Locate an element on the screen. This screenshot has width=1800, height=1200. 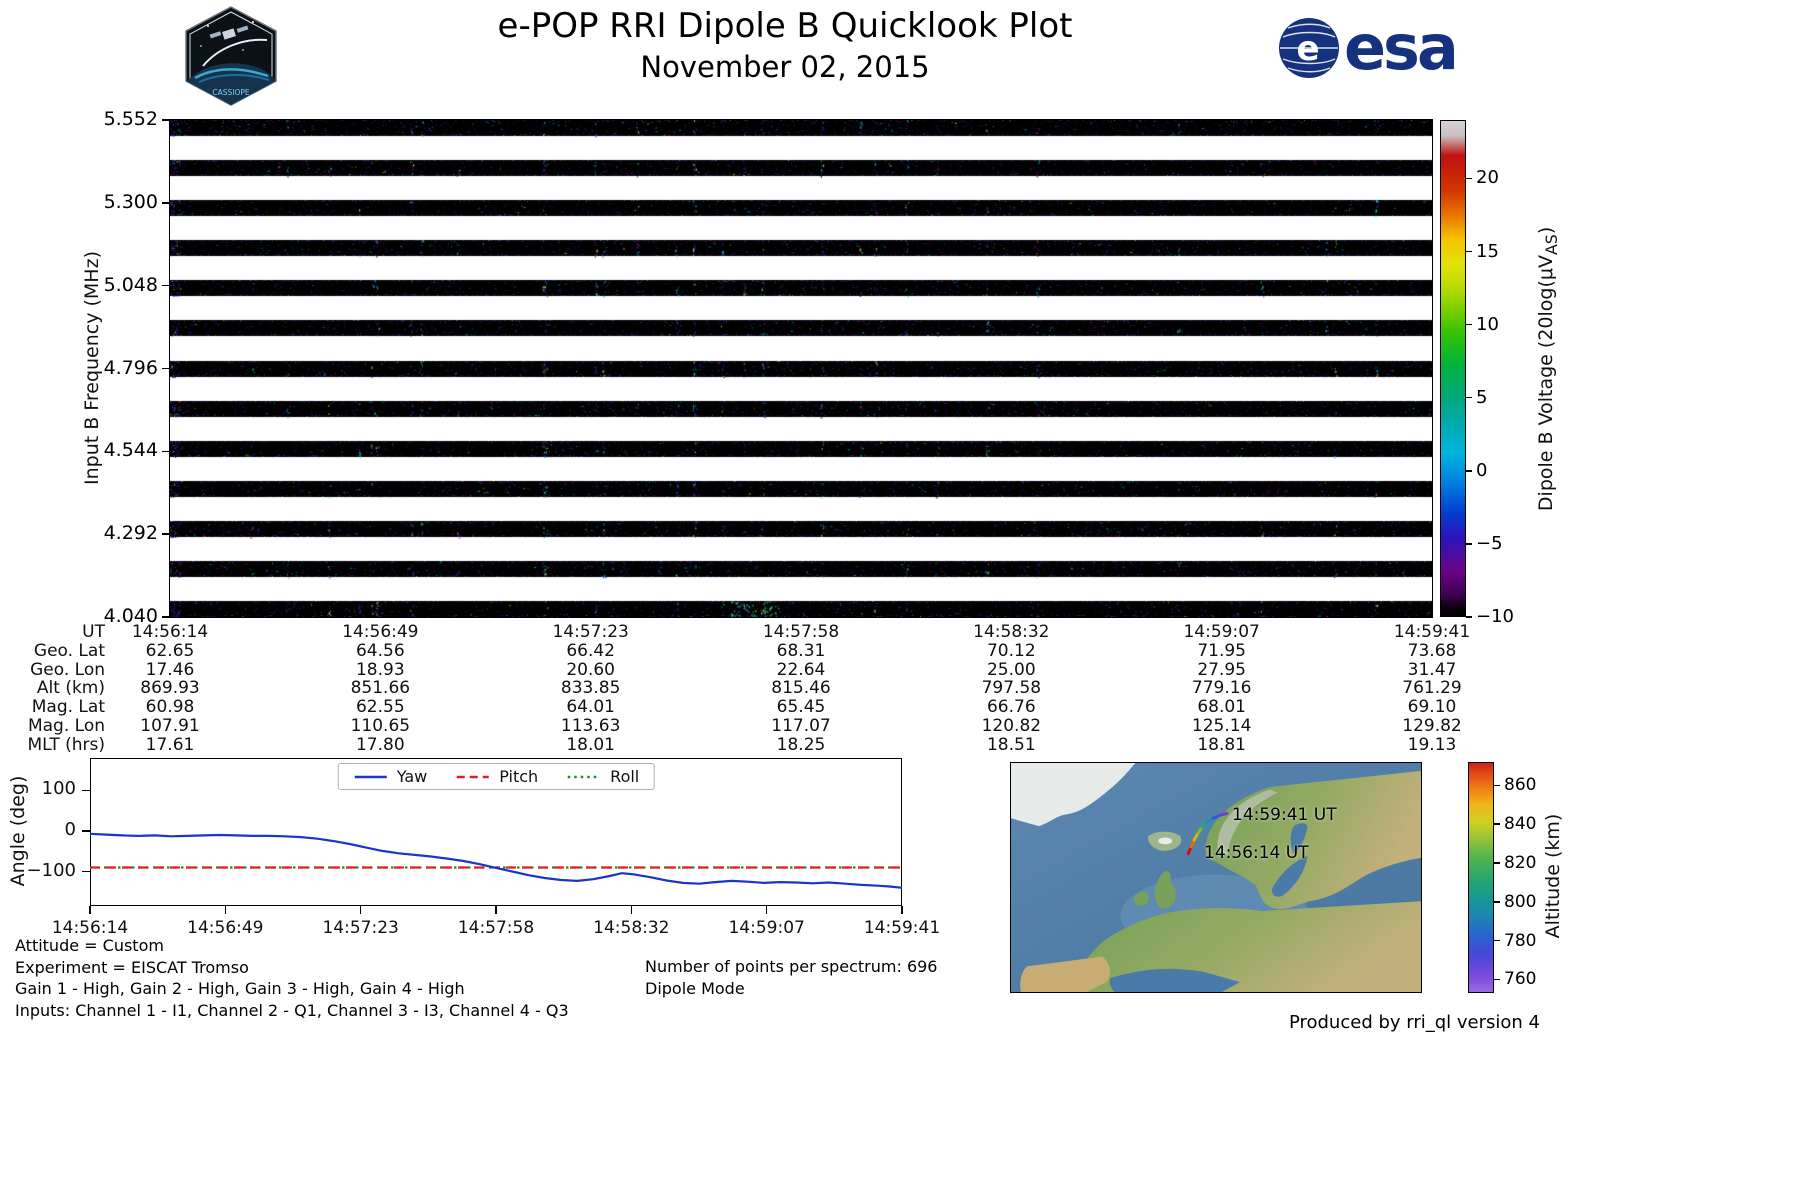
esa-wordmark: esa is located at coordinates (1401, 47).